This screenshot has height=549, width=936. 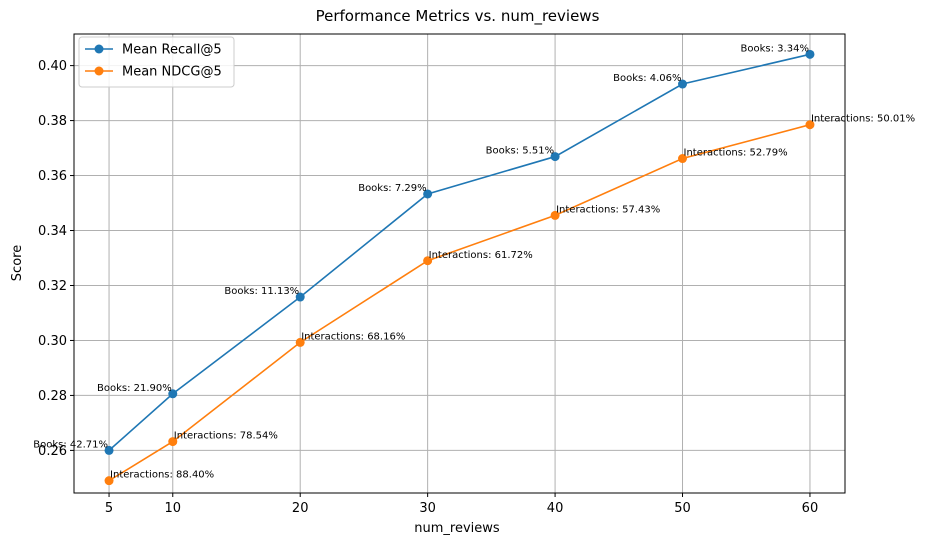 What do you see at coordinates (52, 176) in the screenshot?
I see `y-tick-label: 0.36` at bounding box center [52, 176].